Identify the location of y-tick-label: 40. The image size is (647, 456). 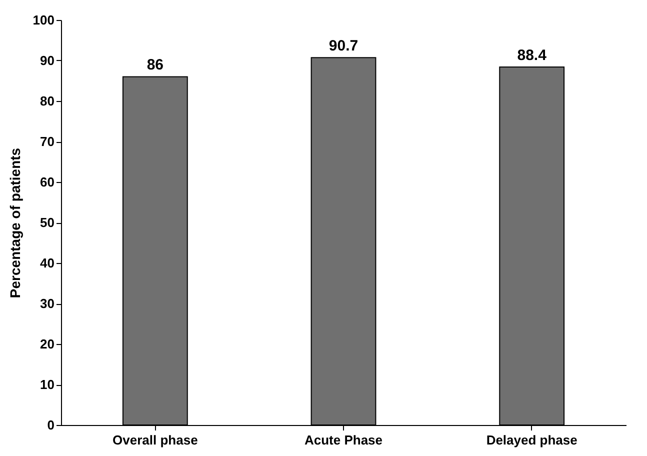
(47, 263).